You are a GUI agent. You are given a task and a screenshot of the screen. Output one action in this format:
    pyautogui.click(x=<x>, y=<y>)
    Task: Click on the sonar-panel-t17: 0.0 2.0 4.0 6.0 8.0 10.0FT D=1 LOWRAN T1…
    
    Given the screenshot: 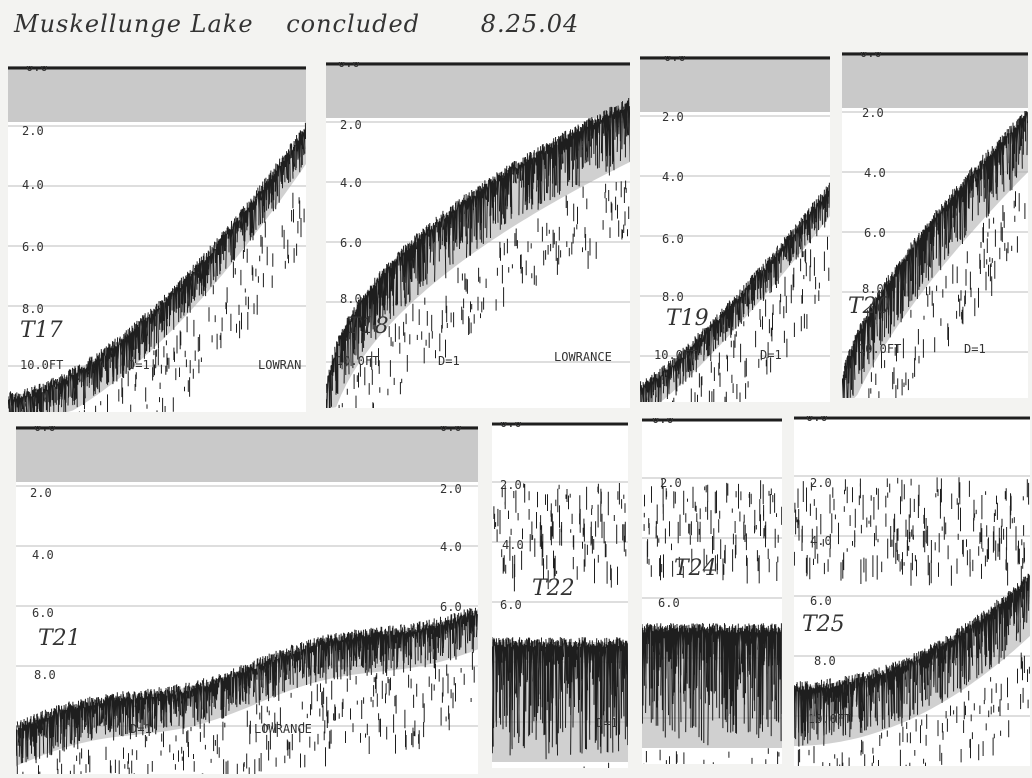 What is the action you would take?
    pyautogui.click(x=157, y=239)
    